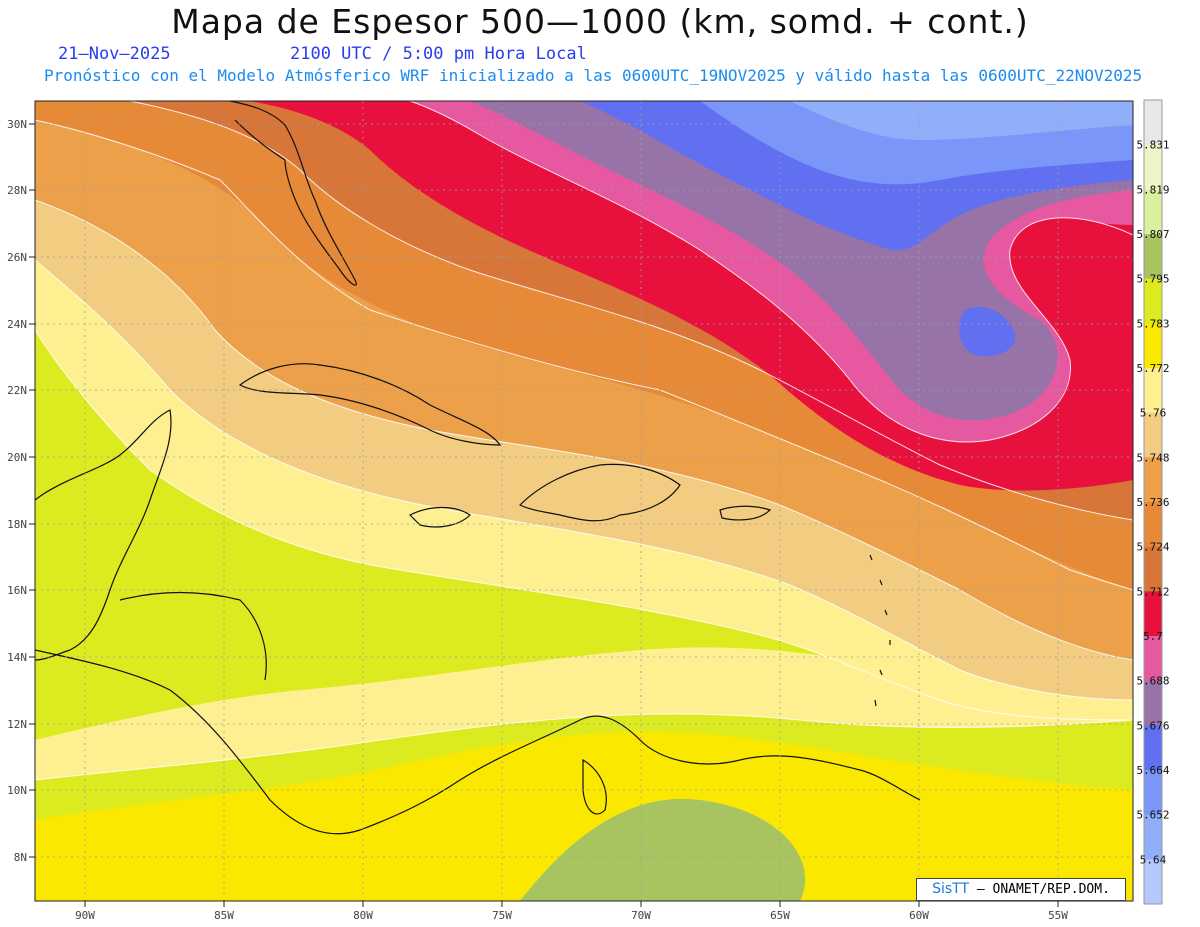  What do you see at coordinates (85, 915) in the screenshot?
I see `lon-label-90w: 90W` at bounding box center [85, 915].